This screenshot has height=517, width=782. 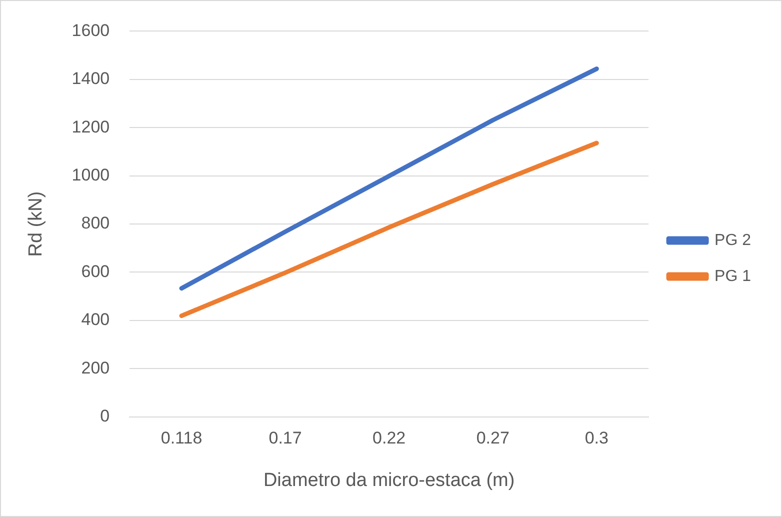 What do you see at coordinates (95, 320) in the screenshot?
I see `y-tick-label: 400` at bounding box center [95, 320].